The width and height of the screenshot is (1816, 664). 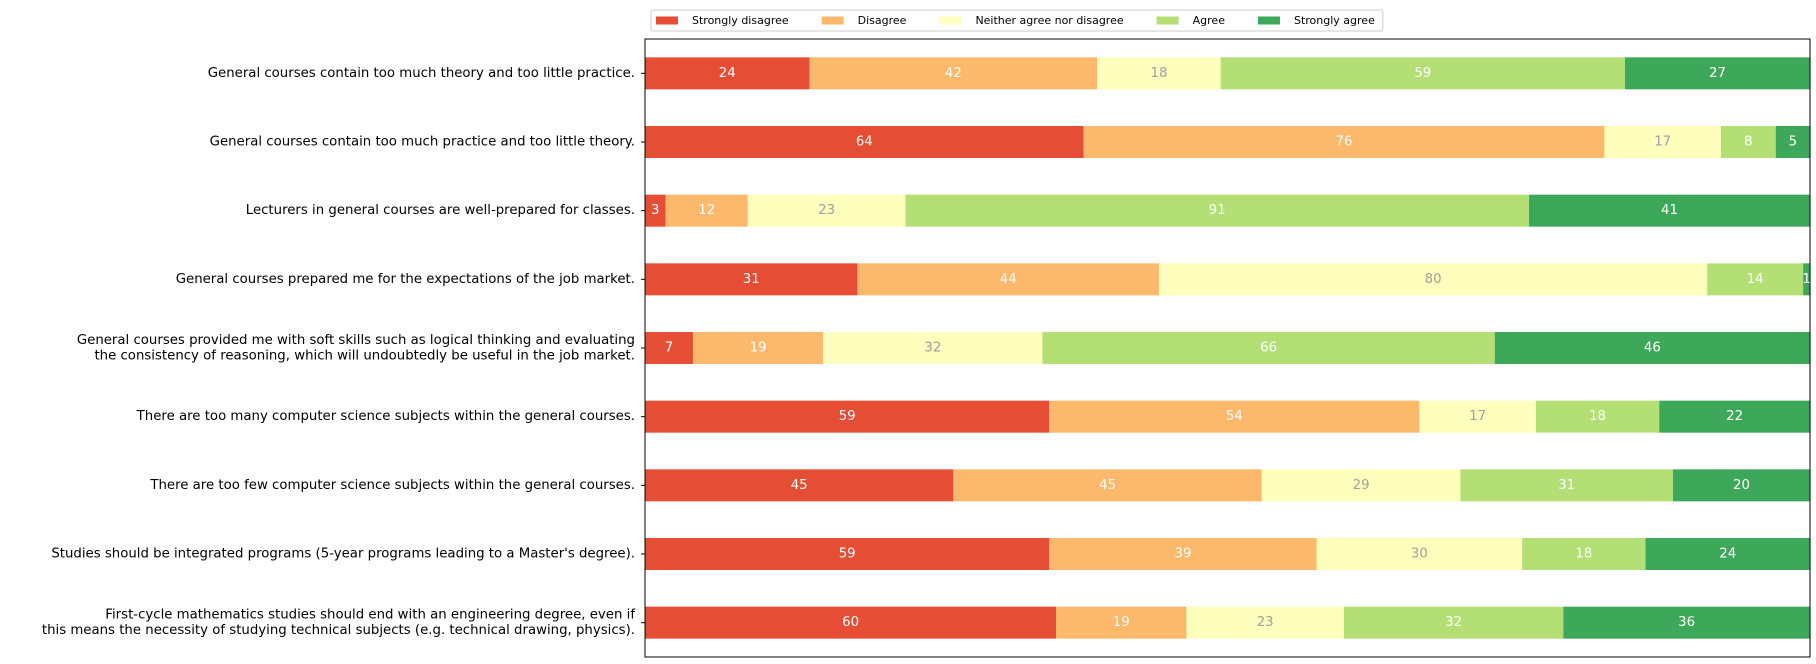 I want to click on data-label: 24, so click(x=727, y=73).